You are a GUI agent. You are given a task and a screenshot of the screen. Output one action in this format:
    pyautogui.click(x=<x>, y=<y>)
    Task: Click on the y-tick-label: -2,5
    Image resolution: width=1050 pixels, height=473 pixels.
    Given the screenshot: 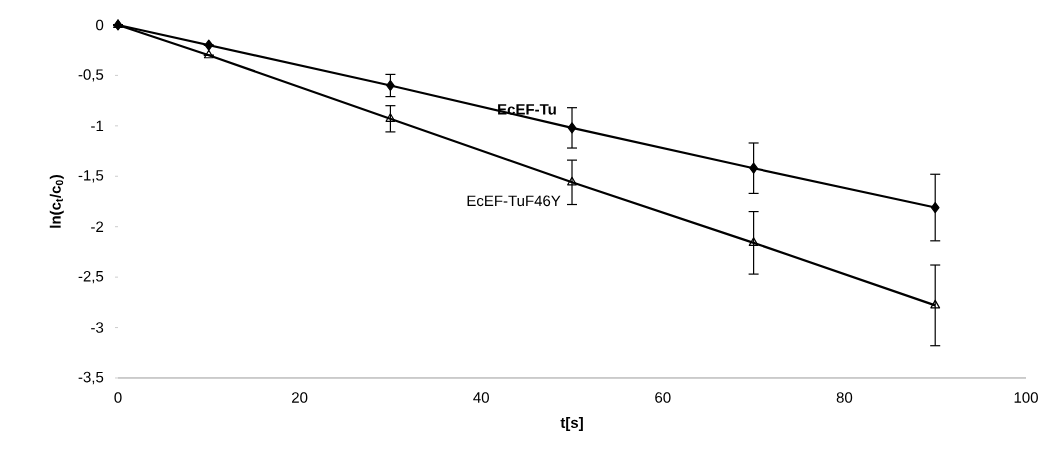 What is the action you would take?
    pyautogui.click(x=91, y=277)
    